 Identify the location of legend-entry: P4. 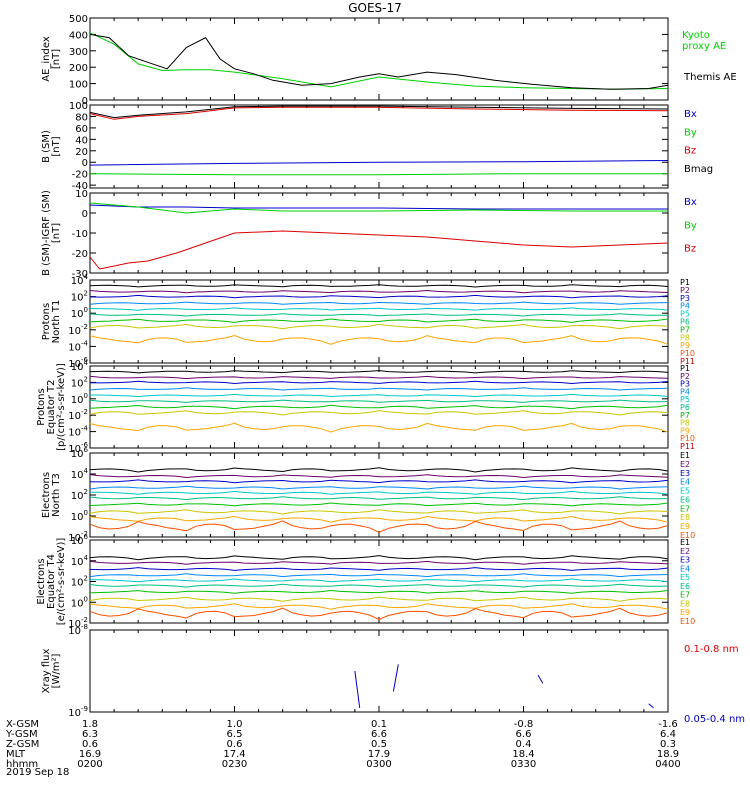
(685, 306).